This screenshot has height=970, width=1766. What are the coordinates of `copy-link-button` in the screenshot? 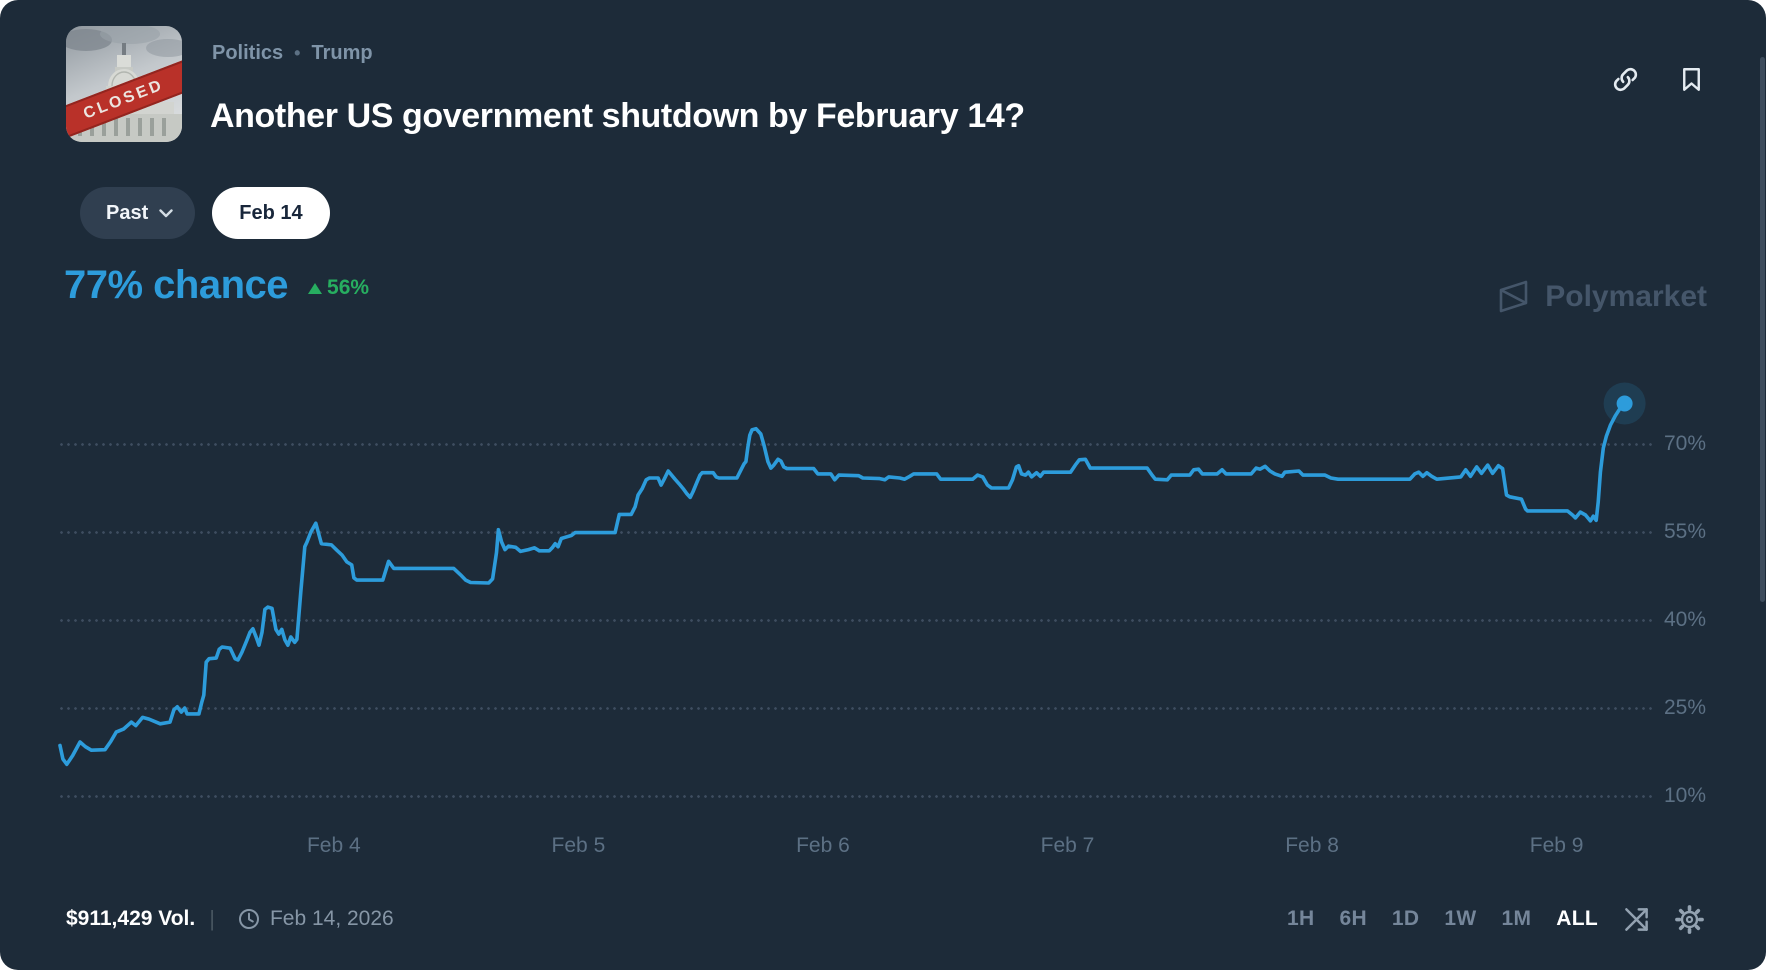 It's located at (1625, 79).